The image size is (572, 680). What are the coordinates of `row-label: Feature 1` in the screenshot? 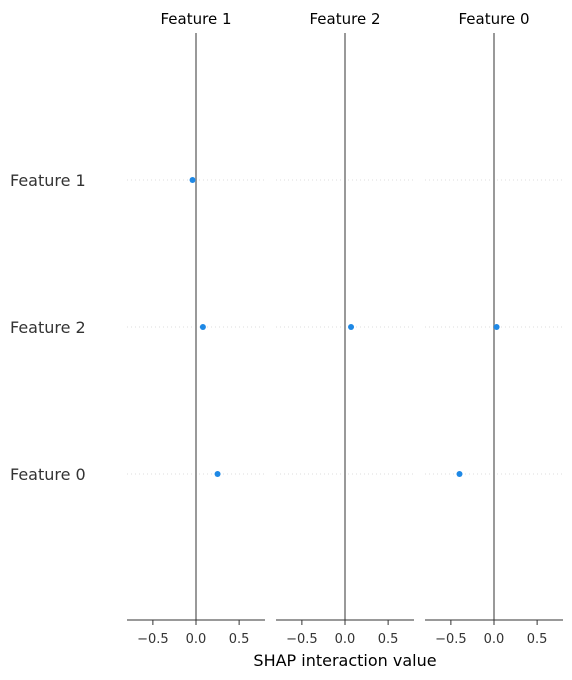 It's located at (48, 180).